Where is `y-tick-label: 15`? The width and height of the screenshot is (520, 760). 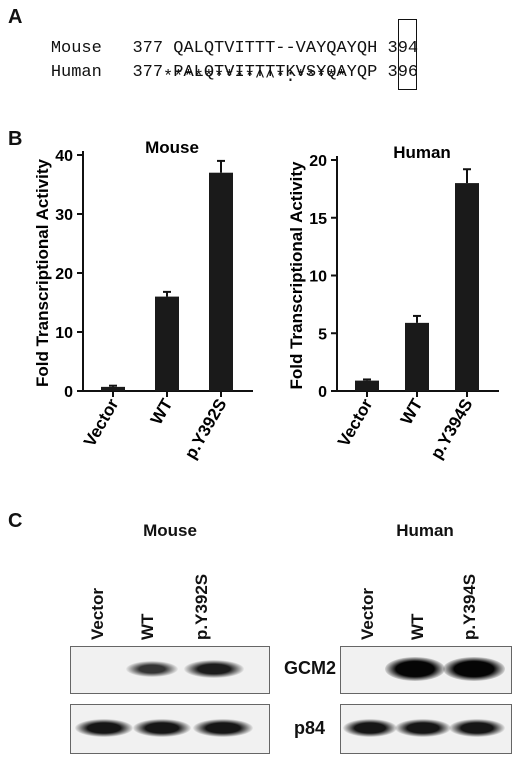
y-tick-label: 15 is located at coordinates (318, 219).